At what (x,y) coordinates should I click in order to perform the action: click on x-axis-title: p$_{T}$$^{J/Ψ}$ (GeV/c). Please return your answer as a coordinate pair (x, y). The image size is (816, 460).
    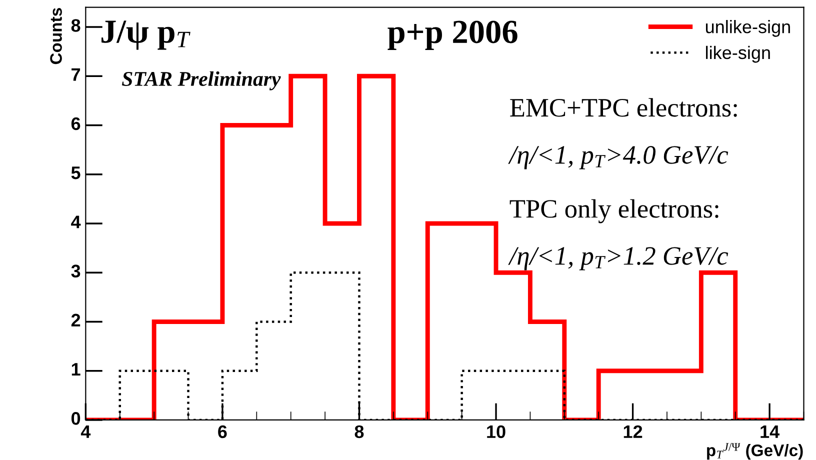
    Looking at the image, I should click on (755, 451).